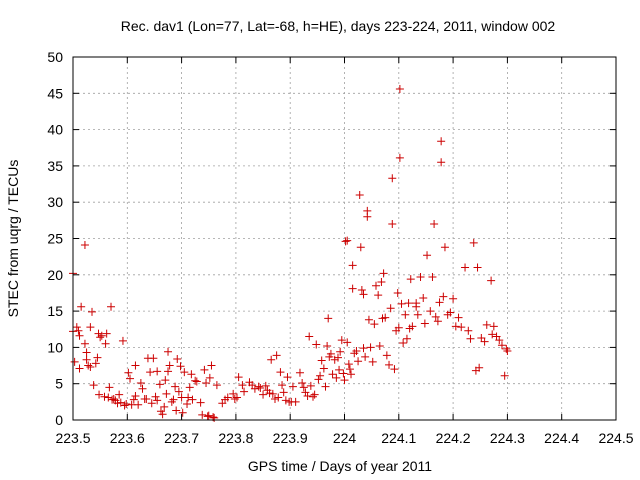  What do you see at coordinates (345, 438) in the screenshot?
I see `x-tick-label: 224` at bounding box center [345, 438].